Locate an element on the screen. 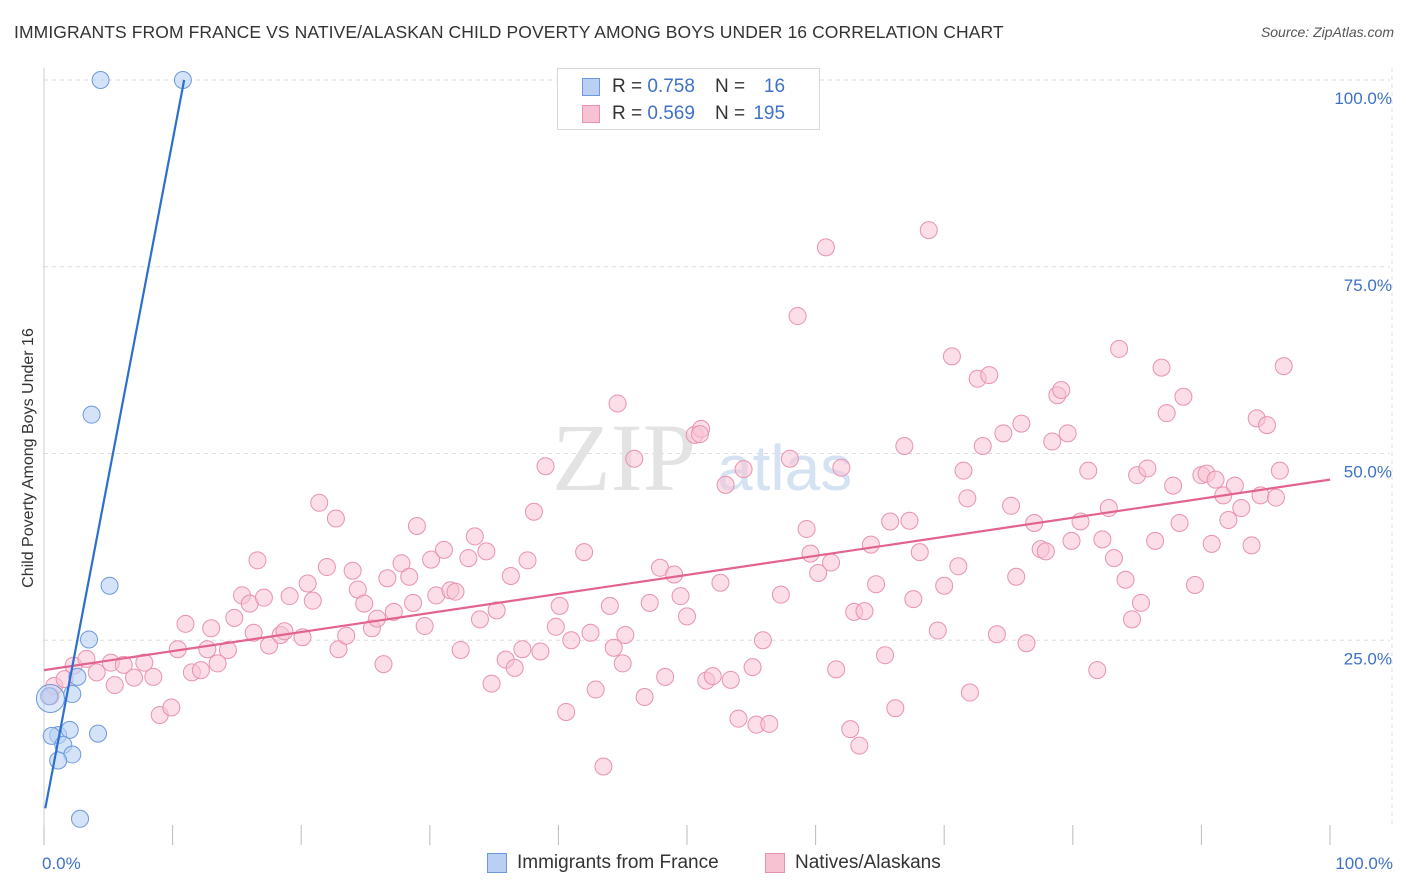 This screenshot has width=1406, height=892. legend-swatch-blue is located at coordinates (497, 863).